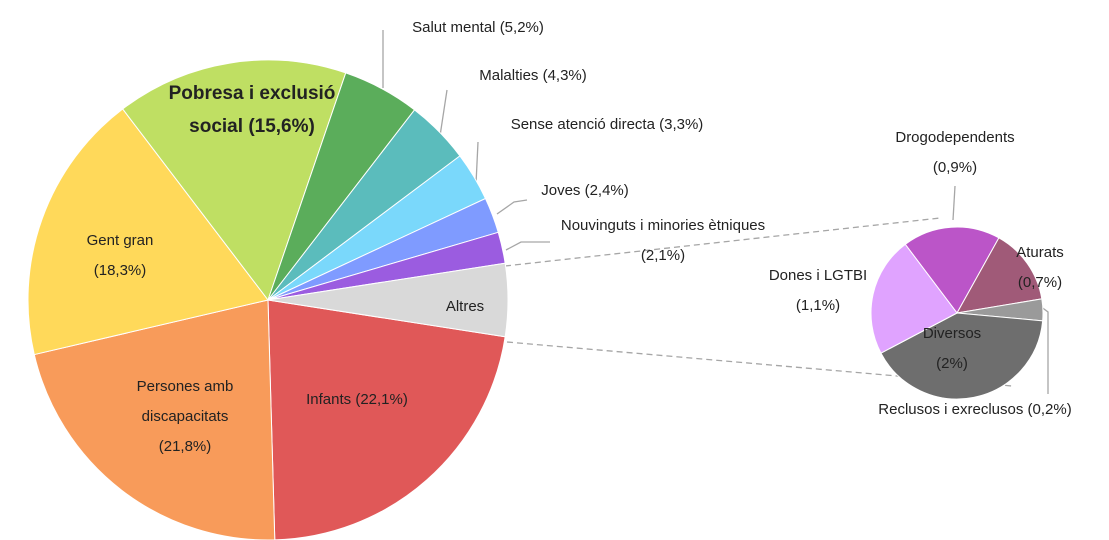 The height and width of the screenshot is (540, 1109). What do you see at coordinates (818, 275) in the screenshot?
I see `category-label: Dones i LGTBI` at bounding box center [818, 275].